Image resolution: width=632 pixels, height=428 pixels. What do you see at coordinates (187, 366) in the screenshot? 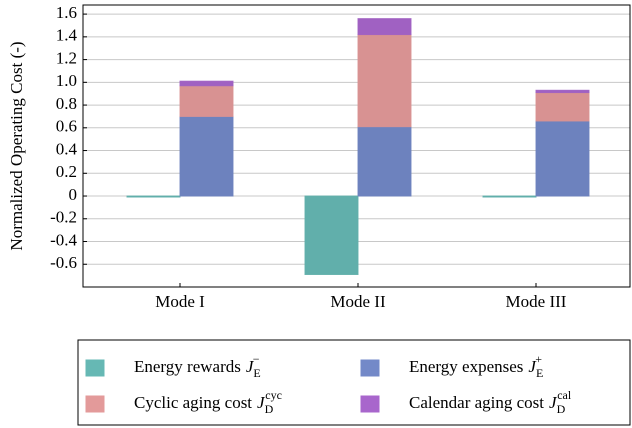
I see `legend-name: Energy rewards` at bounding box center [187, 366].